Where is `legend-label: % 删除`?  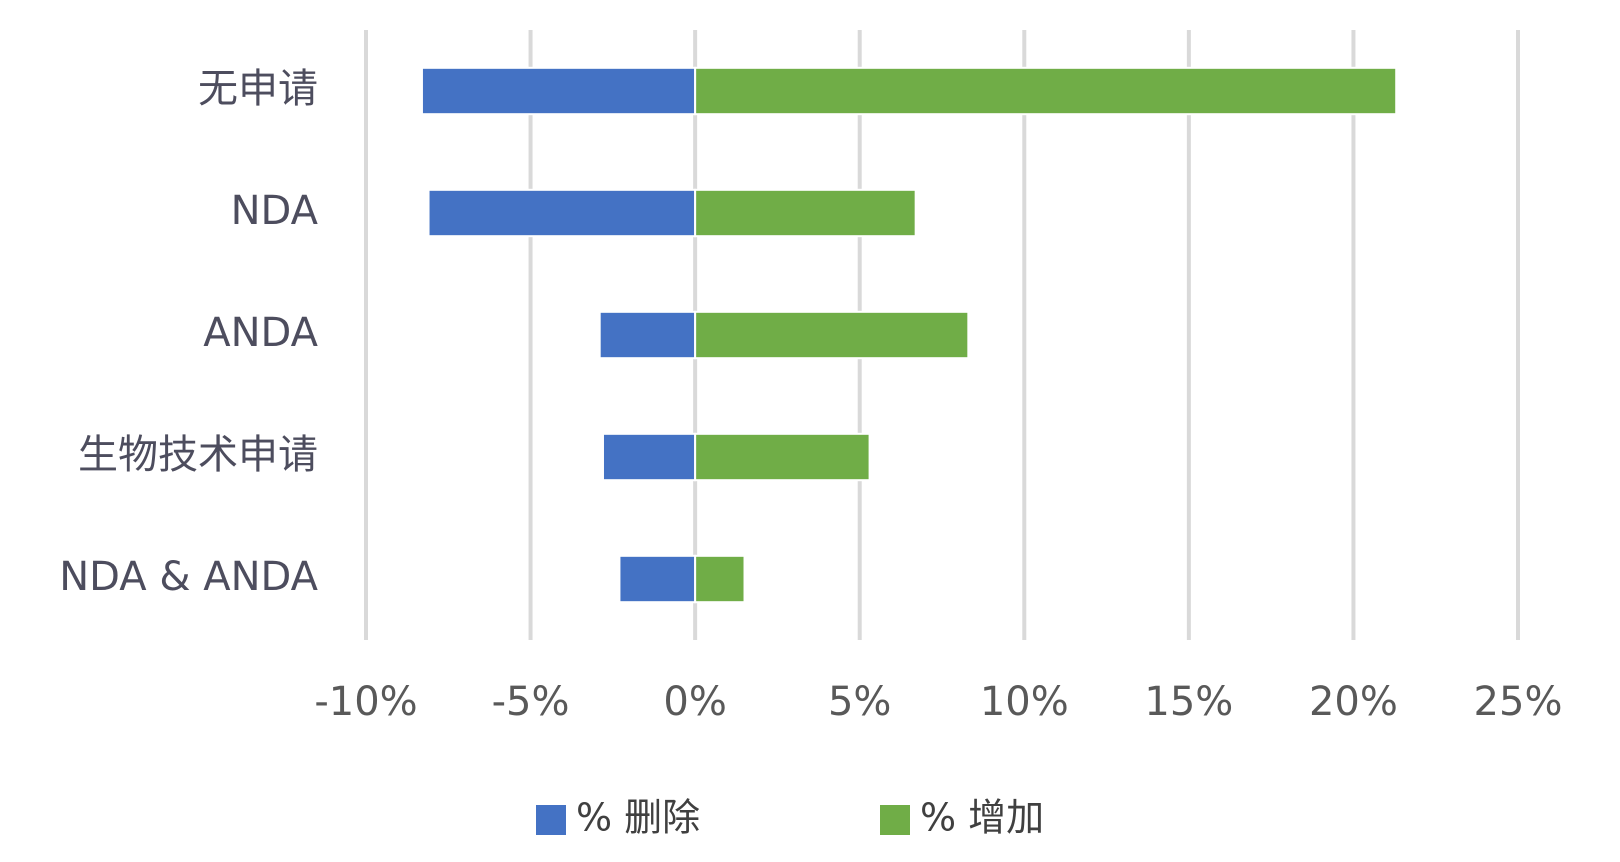
legend-label: % 删除 is located at coordinates (638, 818).